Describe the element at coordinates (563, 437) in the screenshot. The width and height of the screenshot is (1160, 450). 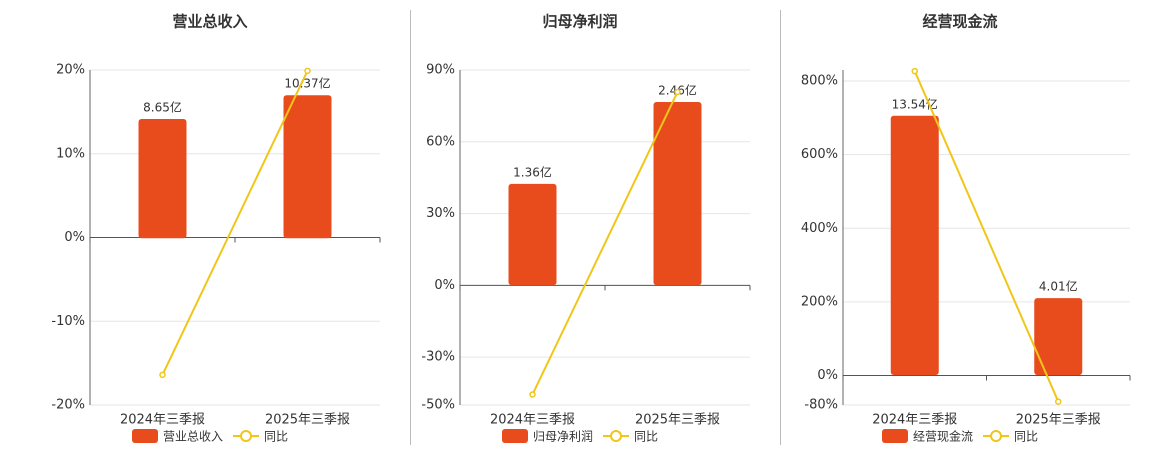
I see `legend-label: 归母净利润` at that location.